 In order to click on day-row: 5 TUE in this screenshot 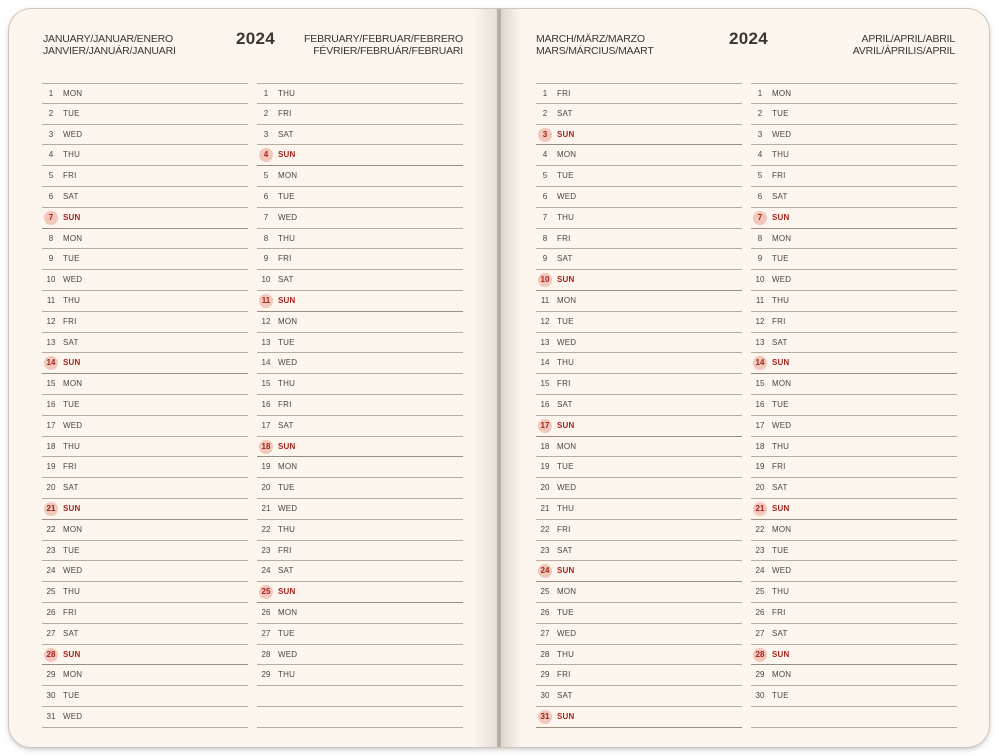, I will do `click(639, 176)`.